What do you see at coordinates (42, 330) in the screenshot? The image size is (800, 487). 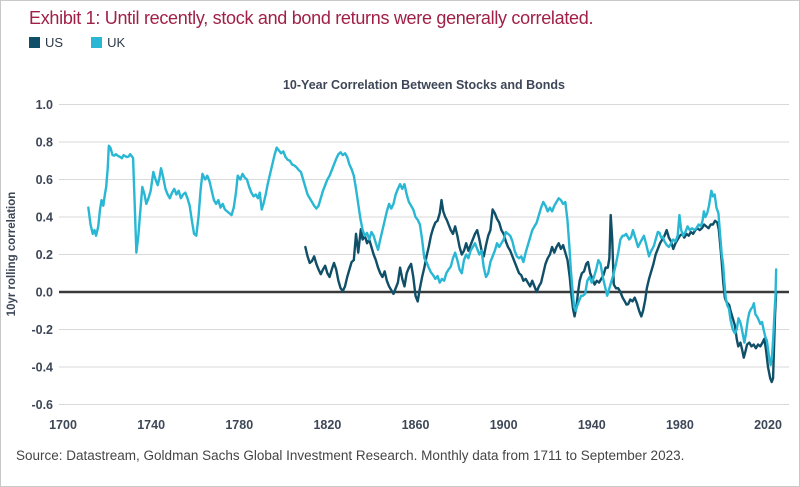 I see `y-axis-tick-label: -0.2` at bounding box center [42, 330].